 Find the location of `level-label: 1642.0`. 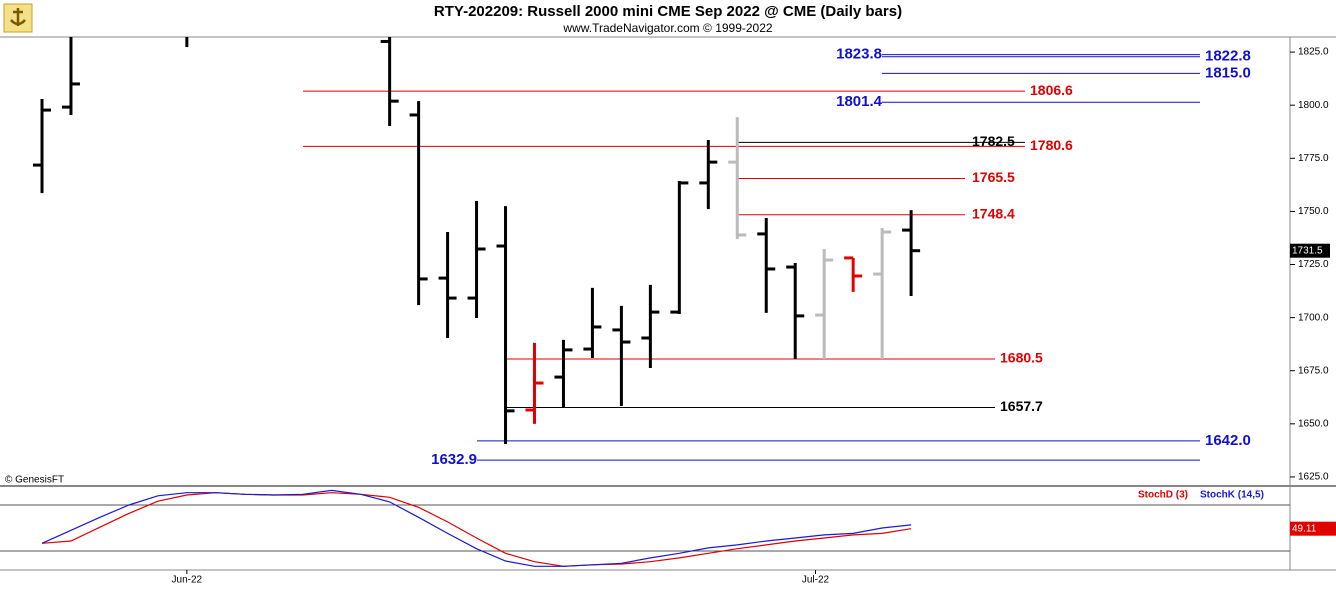

level-label: 1642.0 is located at coordinates (1228, 440).